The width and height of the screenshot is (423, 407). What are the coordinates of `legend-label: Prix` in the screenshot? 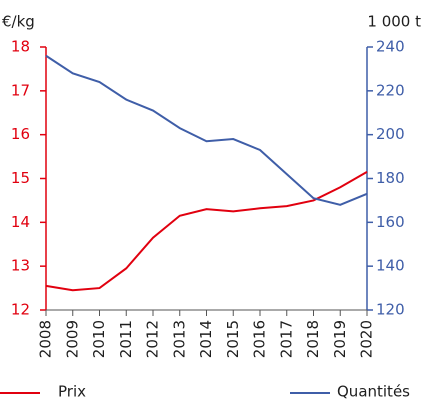 It's located at (72, 392).